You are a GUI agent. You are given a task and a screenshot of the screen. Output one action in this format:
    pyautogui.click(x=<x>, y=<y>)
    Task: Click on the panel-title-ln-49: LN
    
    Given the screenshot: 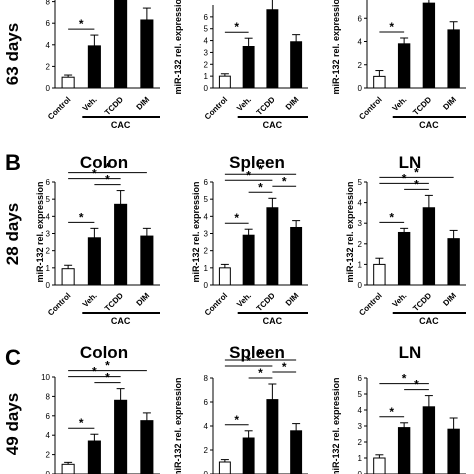 What is the action you would take?
    pyautogui.click(x=410, y=352)
    